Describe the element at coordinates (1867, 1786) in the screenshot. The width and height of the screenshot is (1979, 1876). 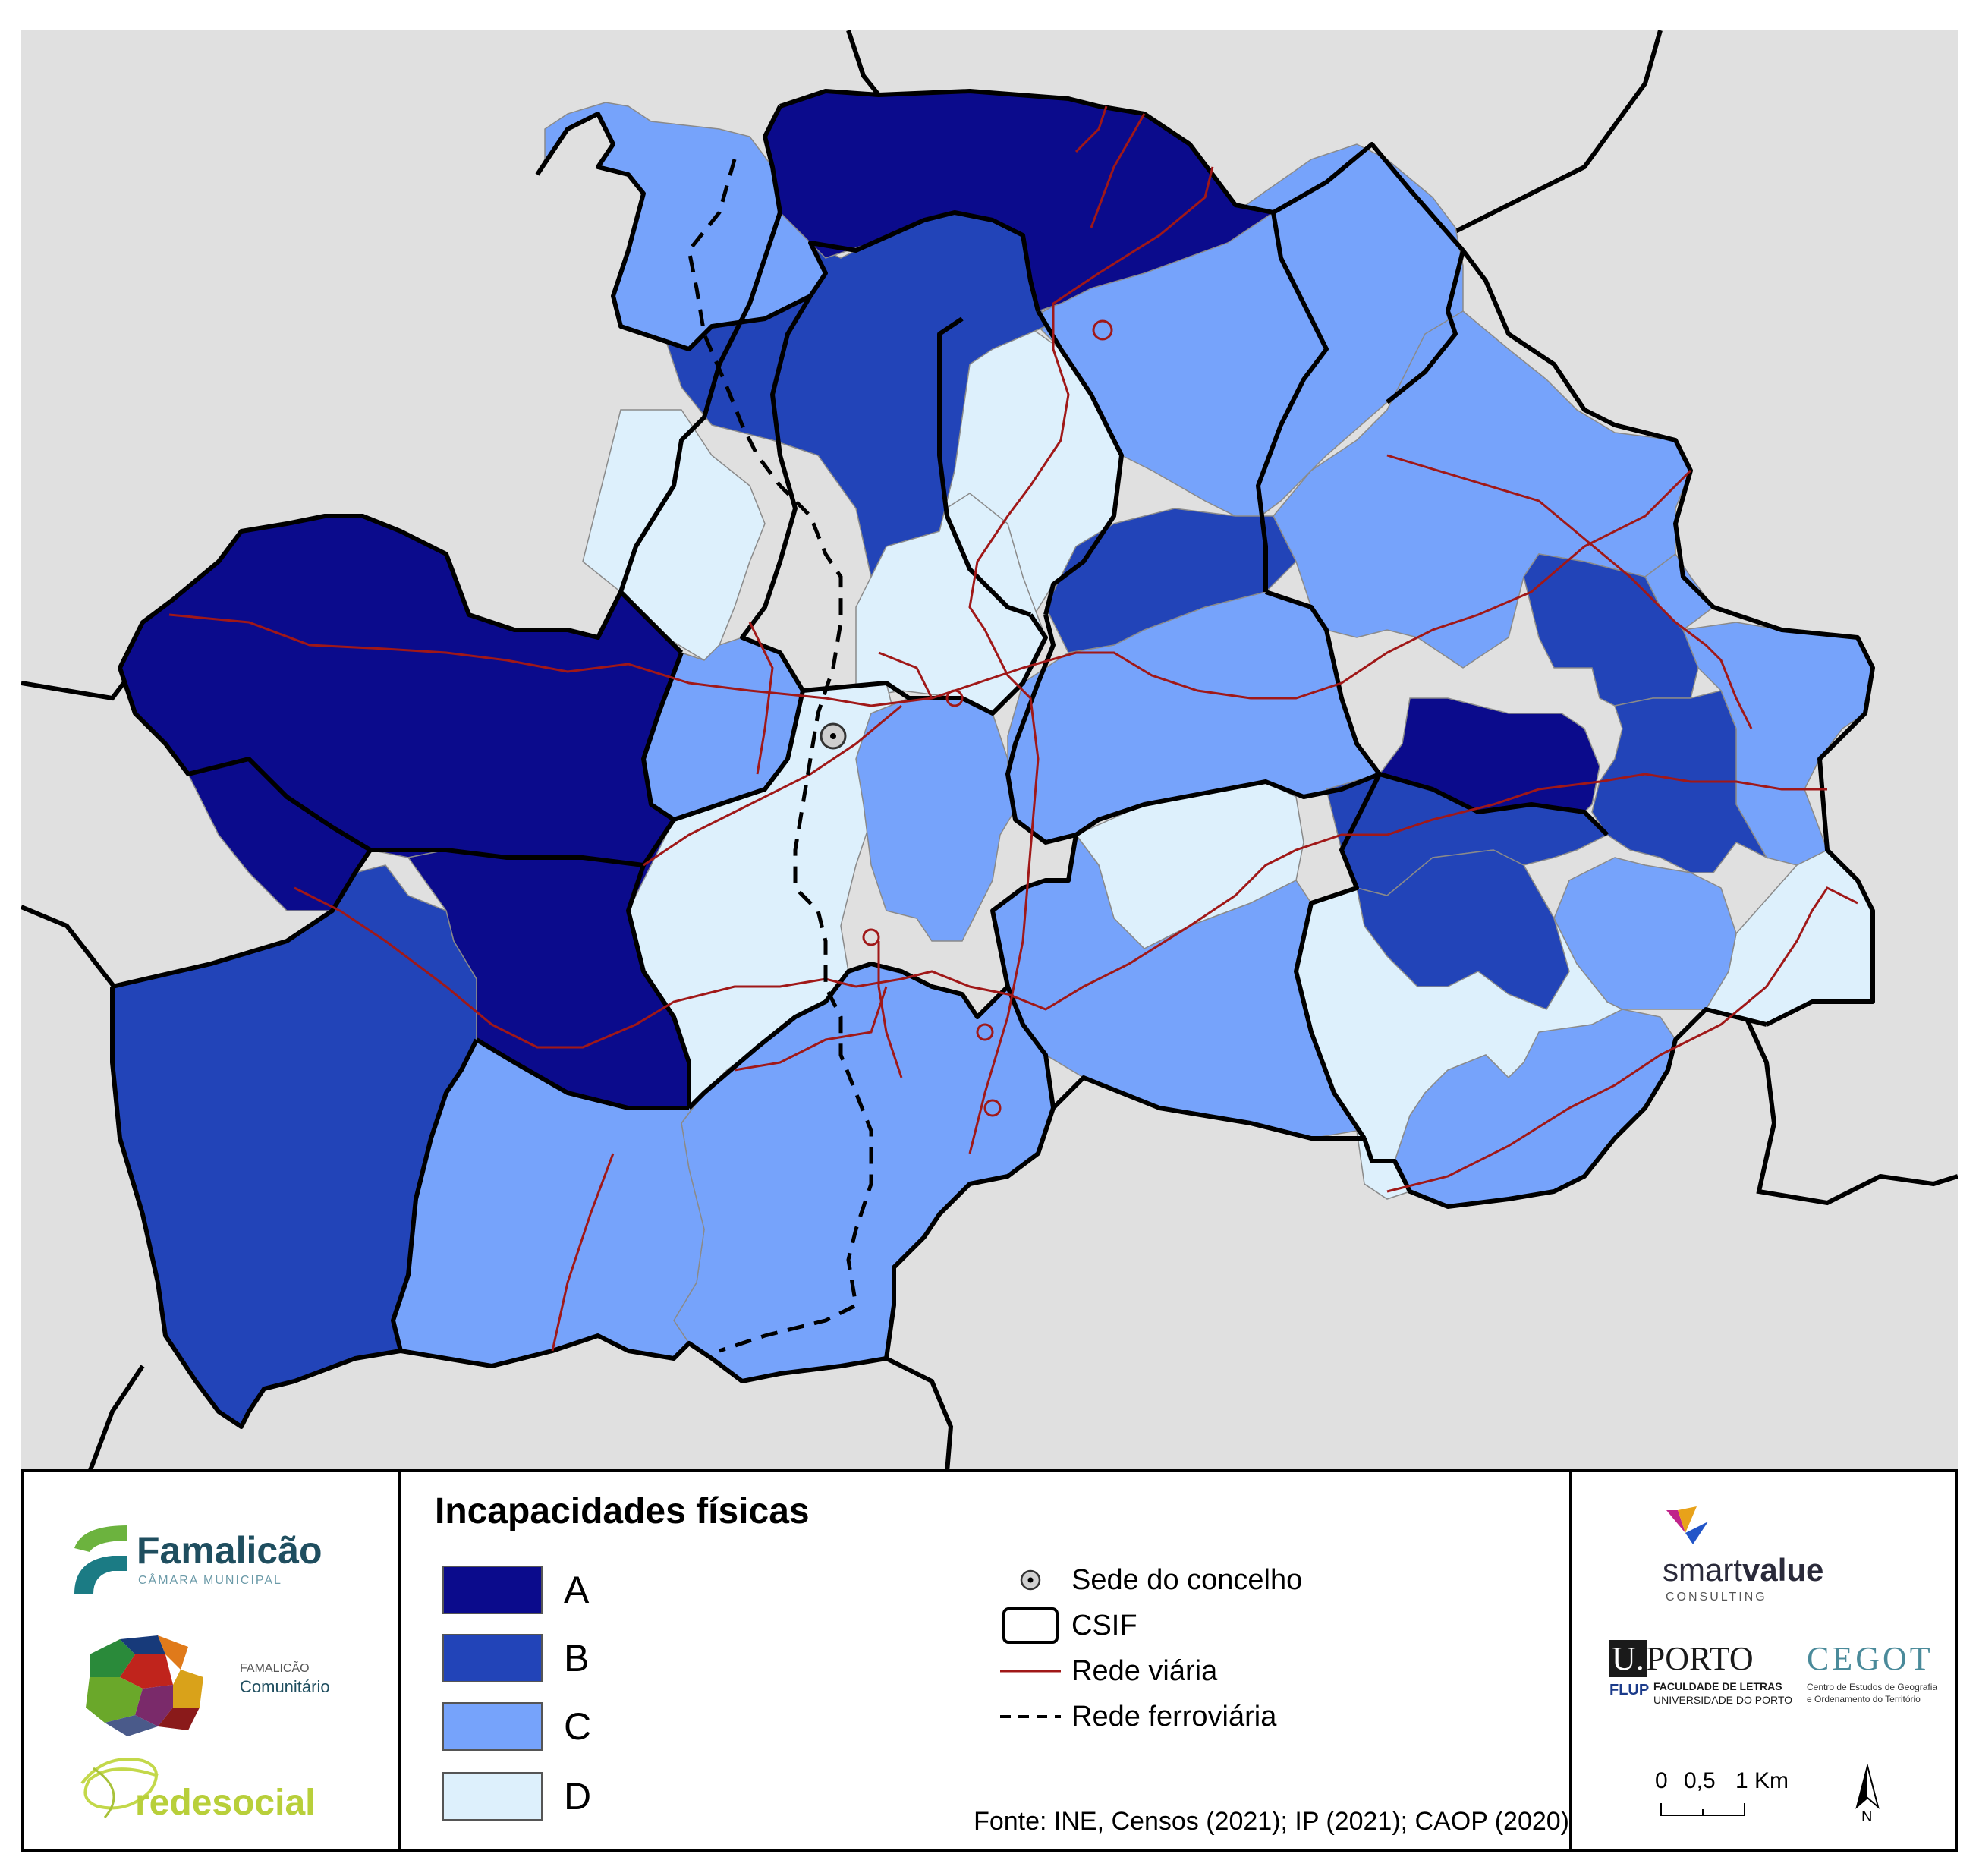
I see `north-arrow-icon` at that location.